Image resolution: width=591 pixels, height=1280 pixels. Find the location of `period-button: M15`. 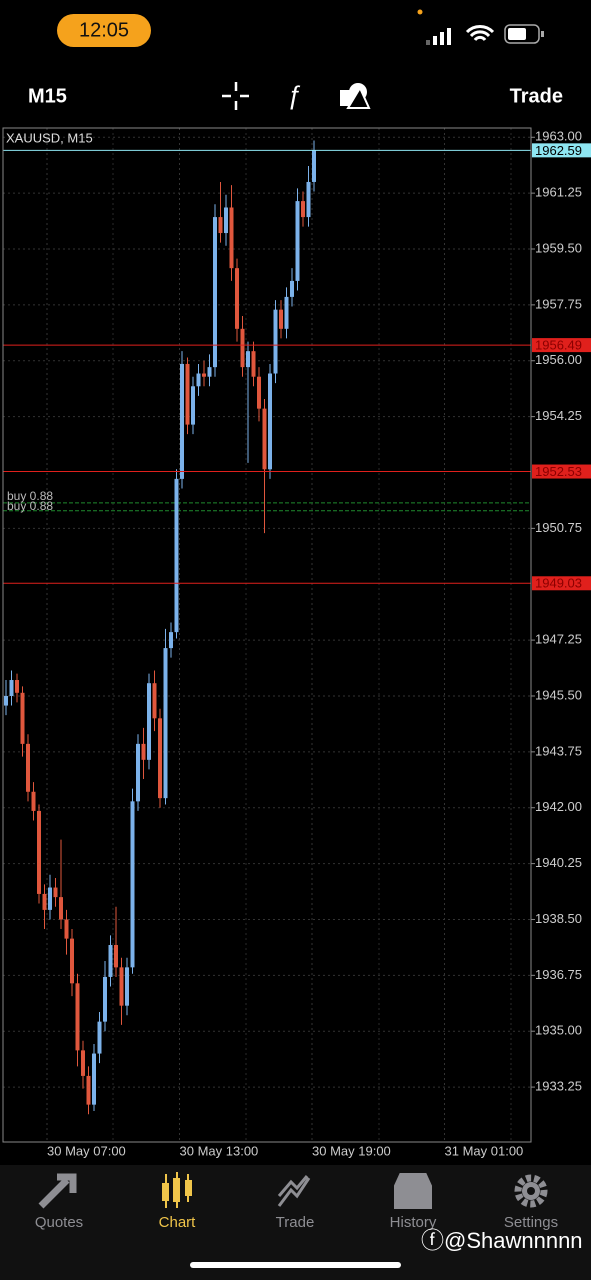

period-button: M15 is located at coordinates (47, 96).